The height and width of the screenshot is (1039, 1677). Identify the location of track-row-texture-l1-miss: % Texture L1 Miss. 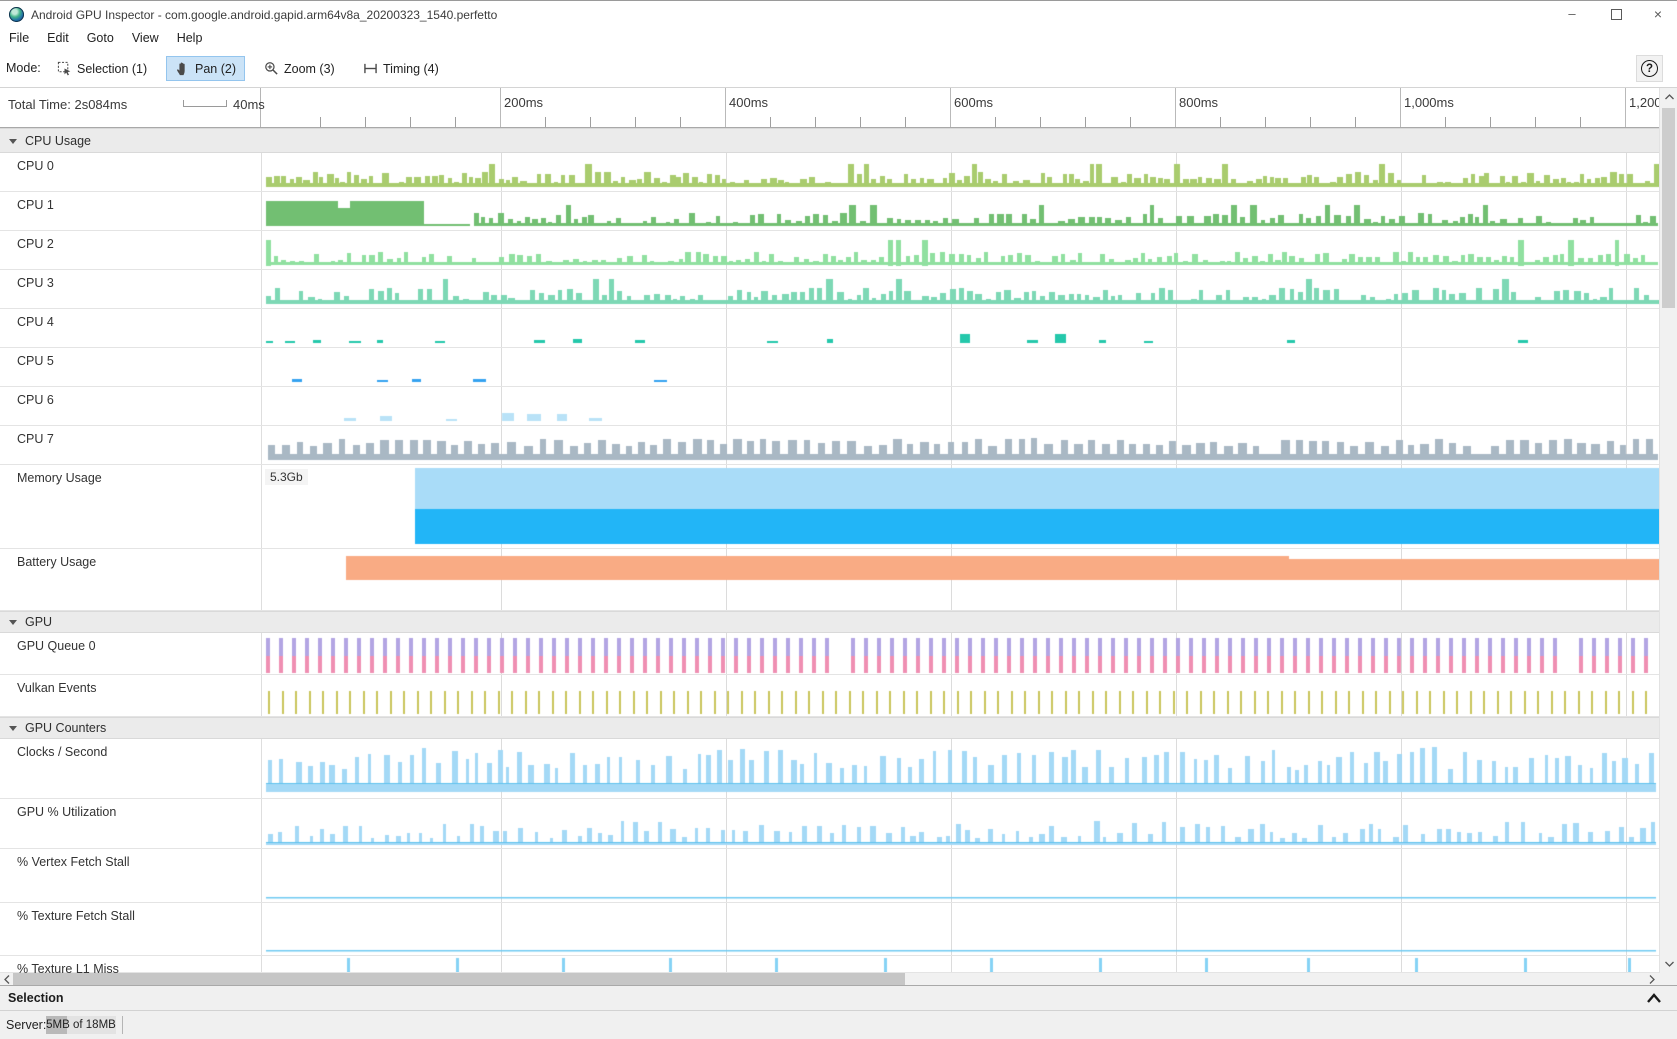
(829, 964).